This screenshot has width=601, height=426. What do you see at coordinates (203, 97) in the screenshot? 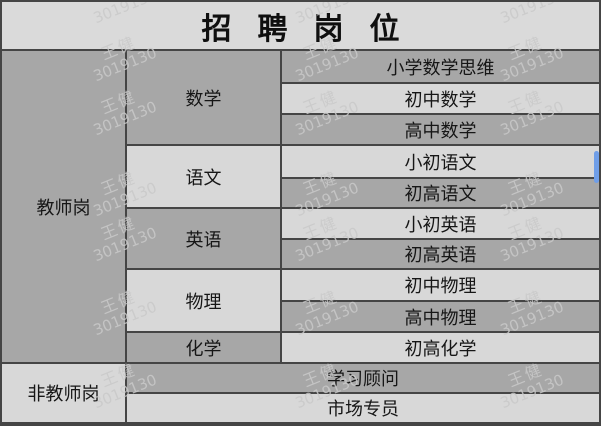
I see `cell-category-math: 数学` at bounding box center [203, 97].